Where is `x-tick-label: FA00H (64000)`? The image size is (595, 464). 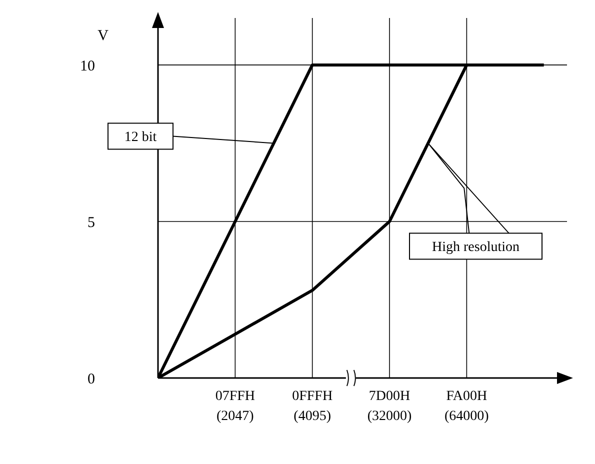
x-tick-label: FA00H (64000) is located at coordinates (467, 406).